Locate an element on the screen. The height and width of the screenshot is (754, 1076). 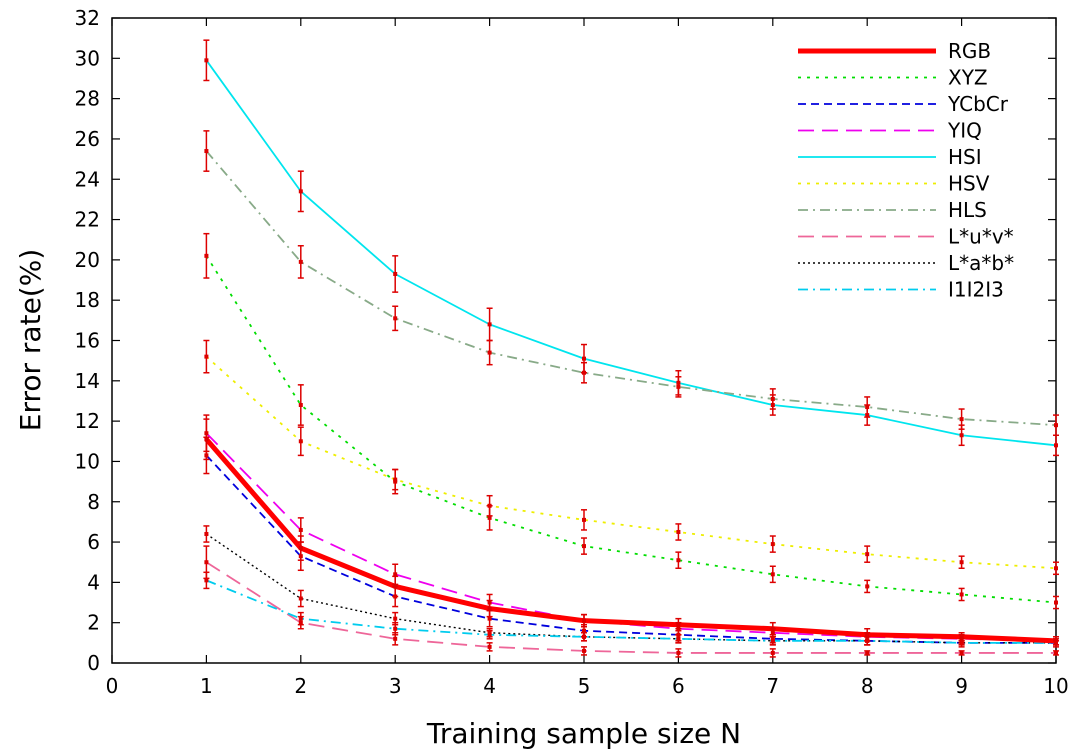
y-tick-label: 16 is located at coordinates (87, 341).